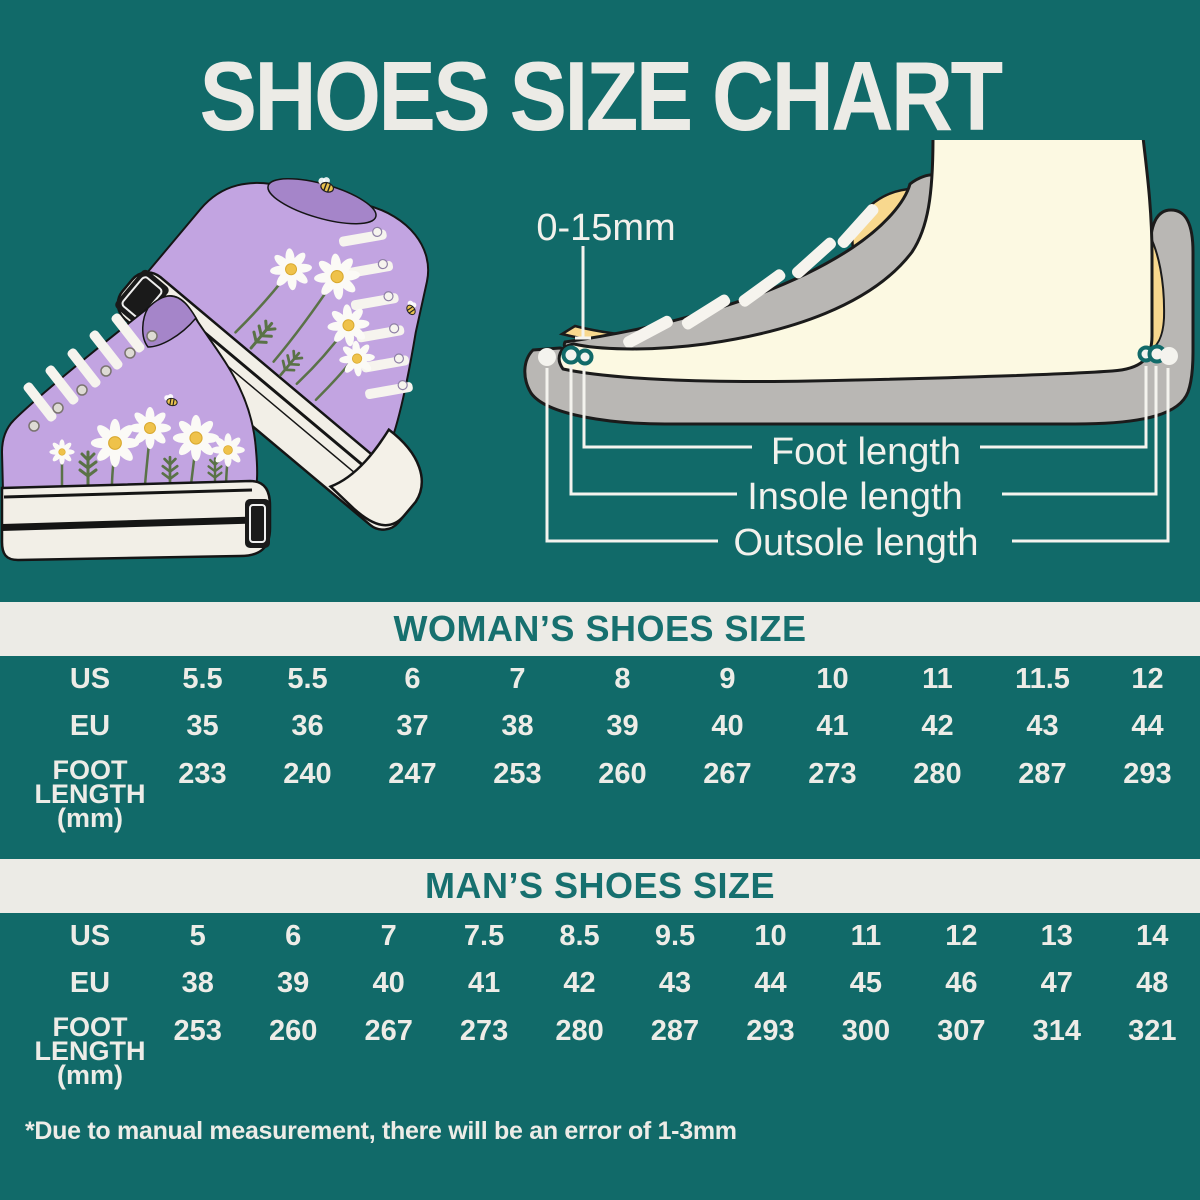  I want to click on measurement-lines, so click(857, 394).